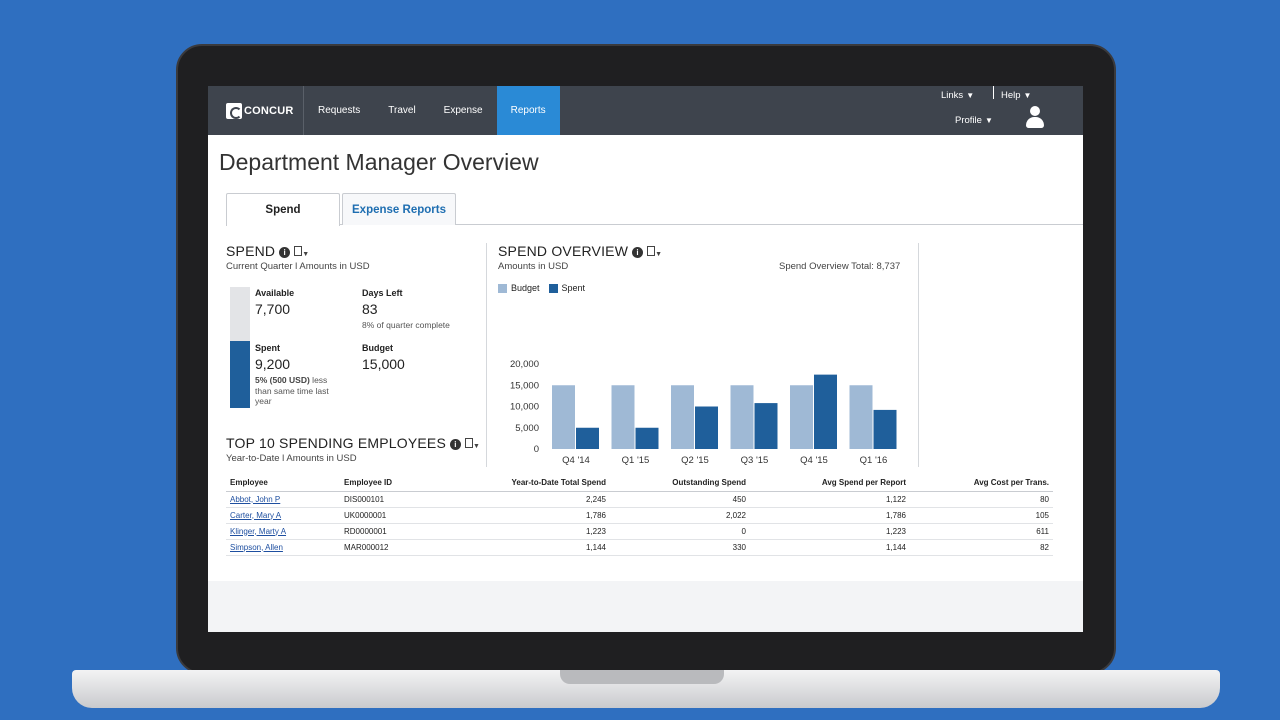 The height and width of the screenshot is (720, 1280). What do you see at coordinates (240, 347) in the screenshot?
I see `spend-progress-bar` at bounding box center [240, 347].